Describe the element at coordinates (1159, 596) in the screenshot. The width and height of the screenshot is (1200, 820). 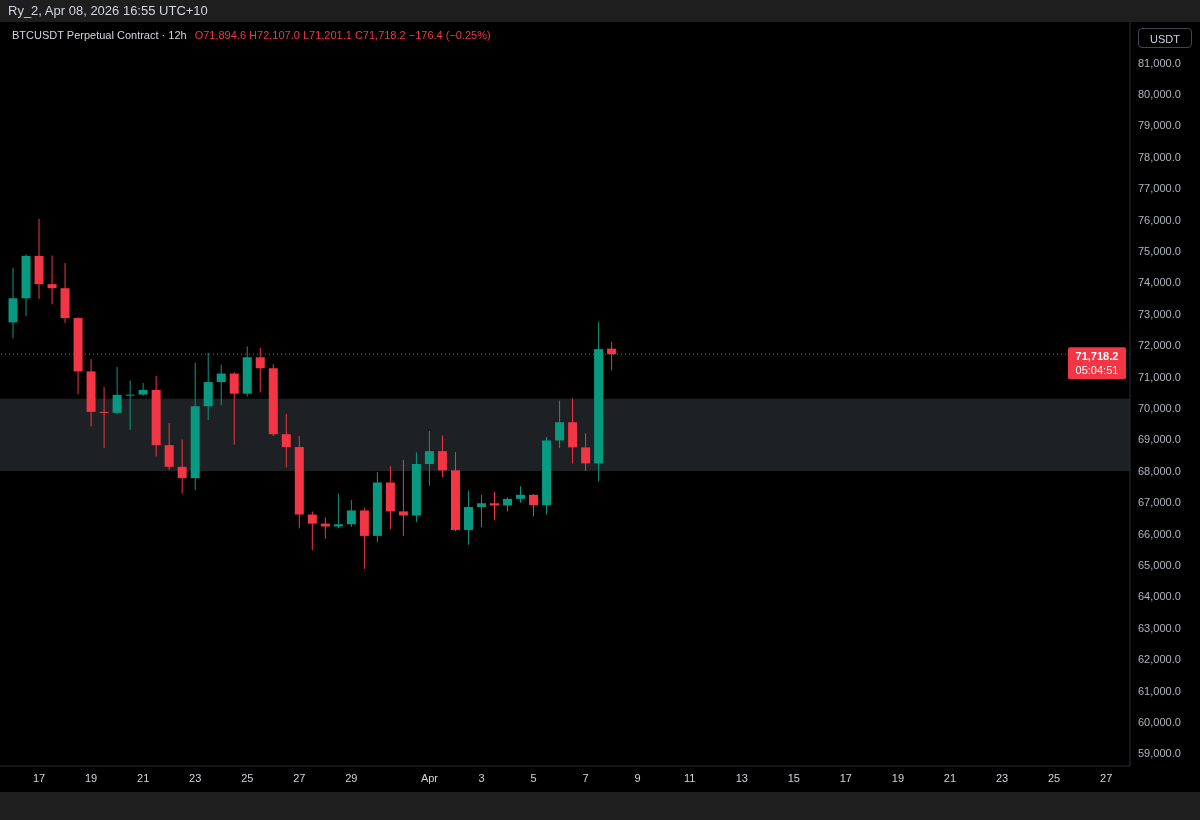
I see `y-tick-label: 64,000.0` at that location.